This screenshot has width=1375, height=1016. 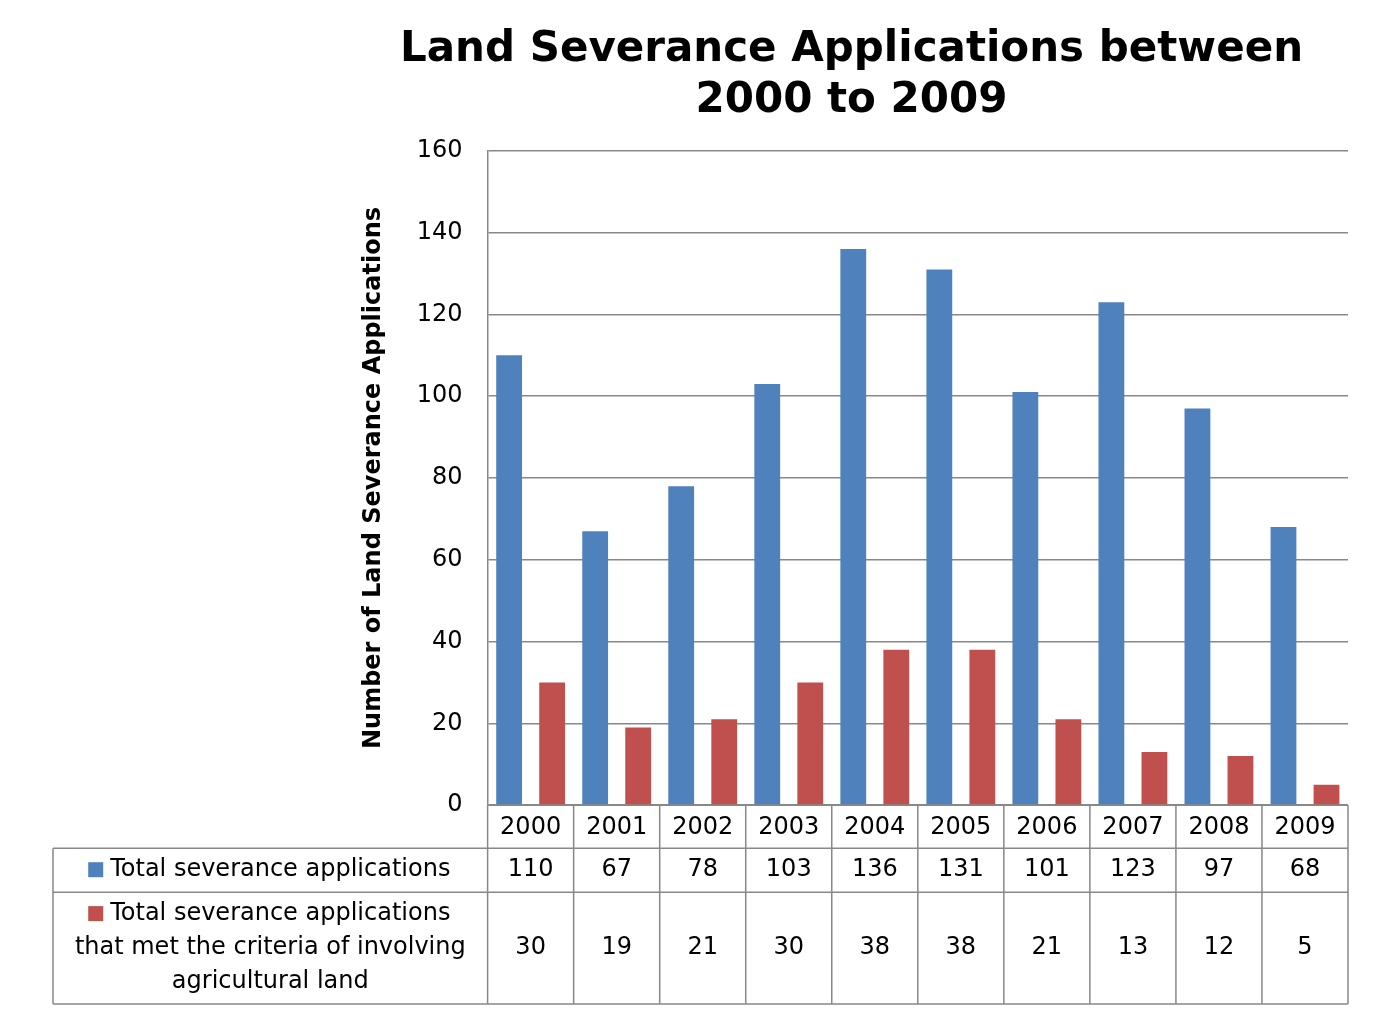 What do you see at coordinates (851, 97) in the screenshot?
I see `text: 2000 to 2009` at bounding box center [851, 97].